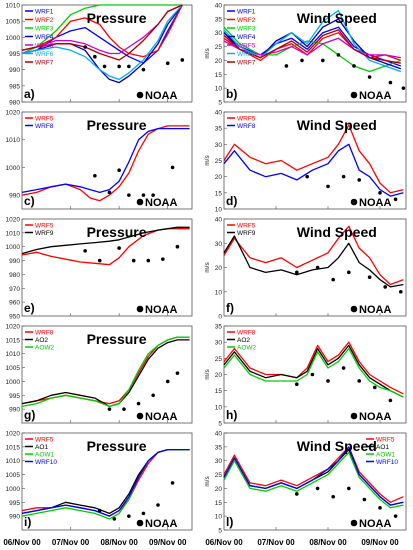 This screenshot has width=413, height=550. What do you see at coordinates (231, 94) in the screenshot?
I see `panel-label: b)` at bounding box center [231, 94].